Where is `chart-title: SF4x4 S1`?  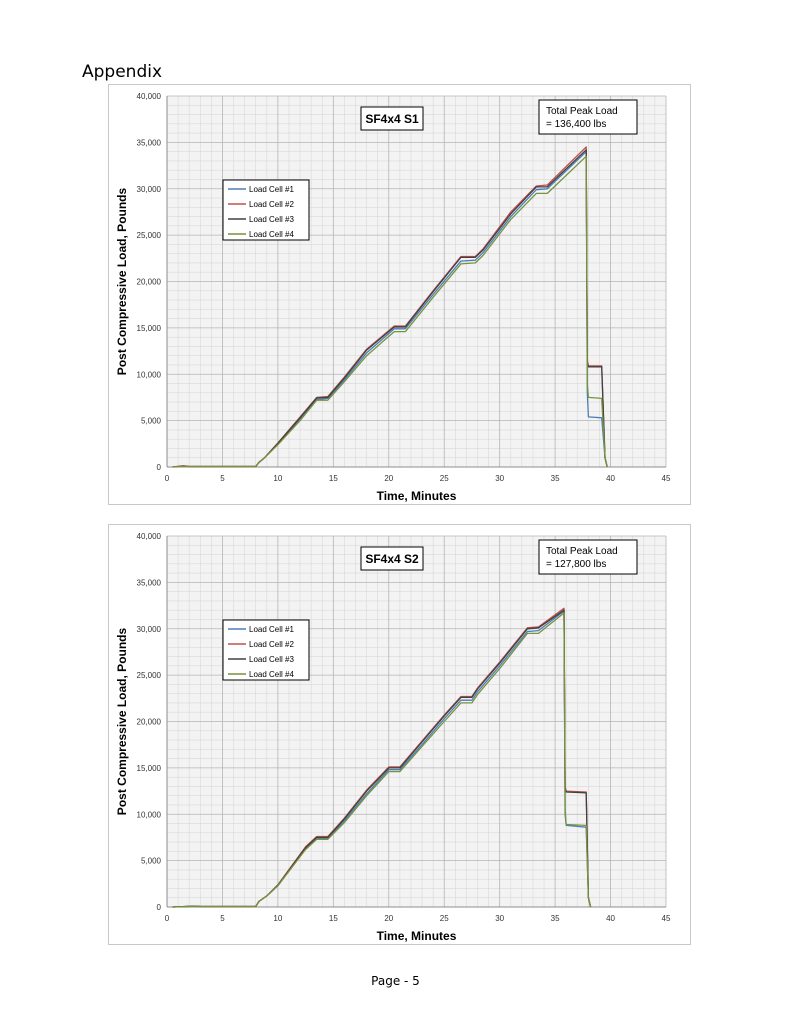
chart-title: SF4x4 S1 is located at coordinates (392, 119).